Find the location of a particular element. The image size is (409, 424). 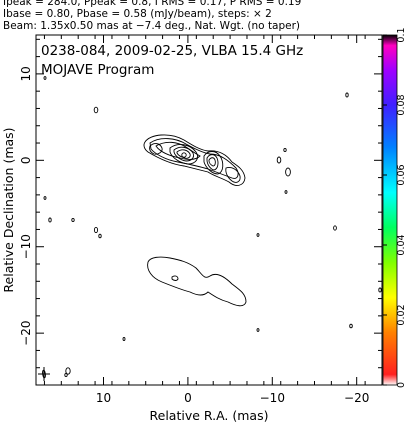

chart-subtitle: MOJAVE Program is located at coordinates (97, 70).